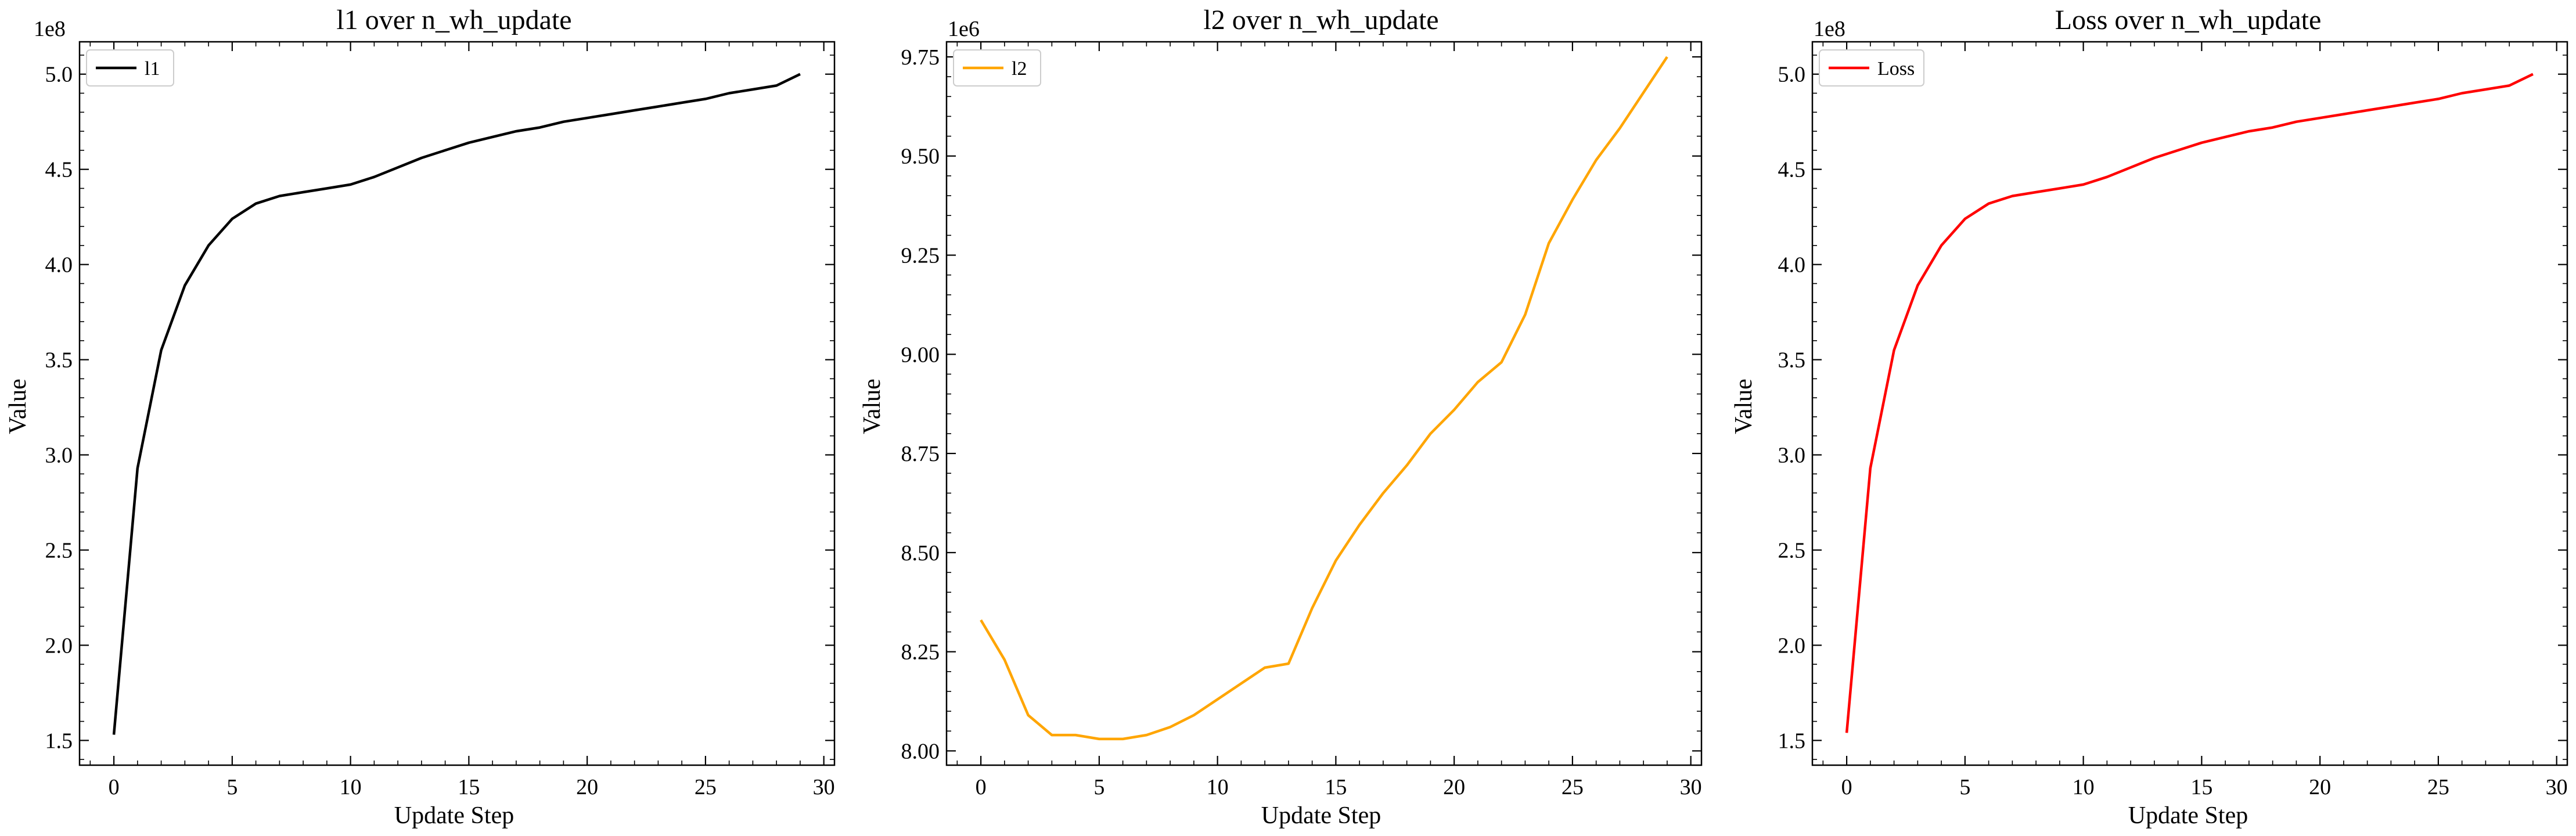 This screenshot has height=836, width=2576. What do you see at coordinates (920, 553) in the screenshot?
I see `y-tick-label: 8.50` at bounding box center [920, 553].